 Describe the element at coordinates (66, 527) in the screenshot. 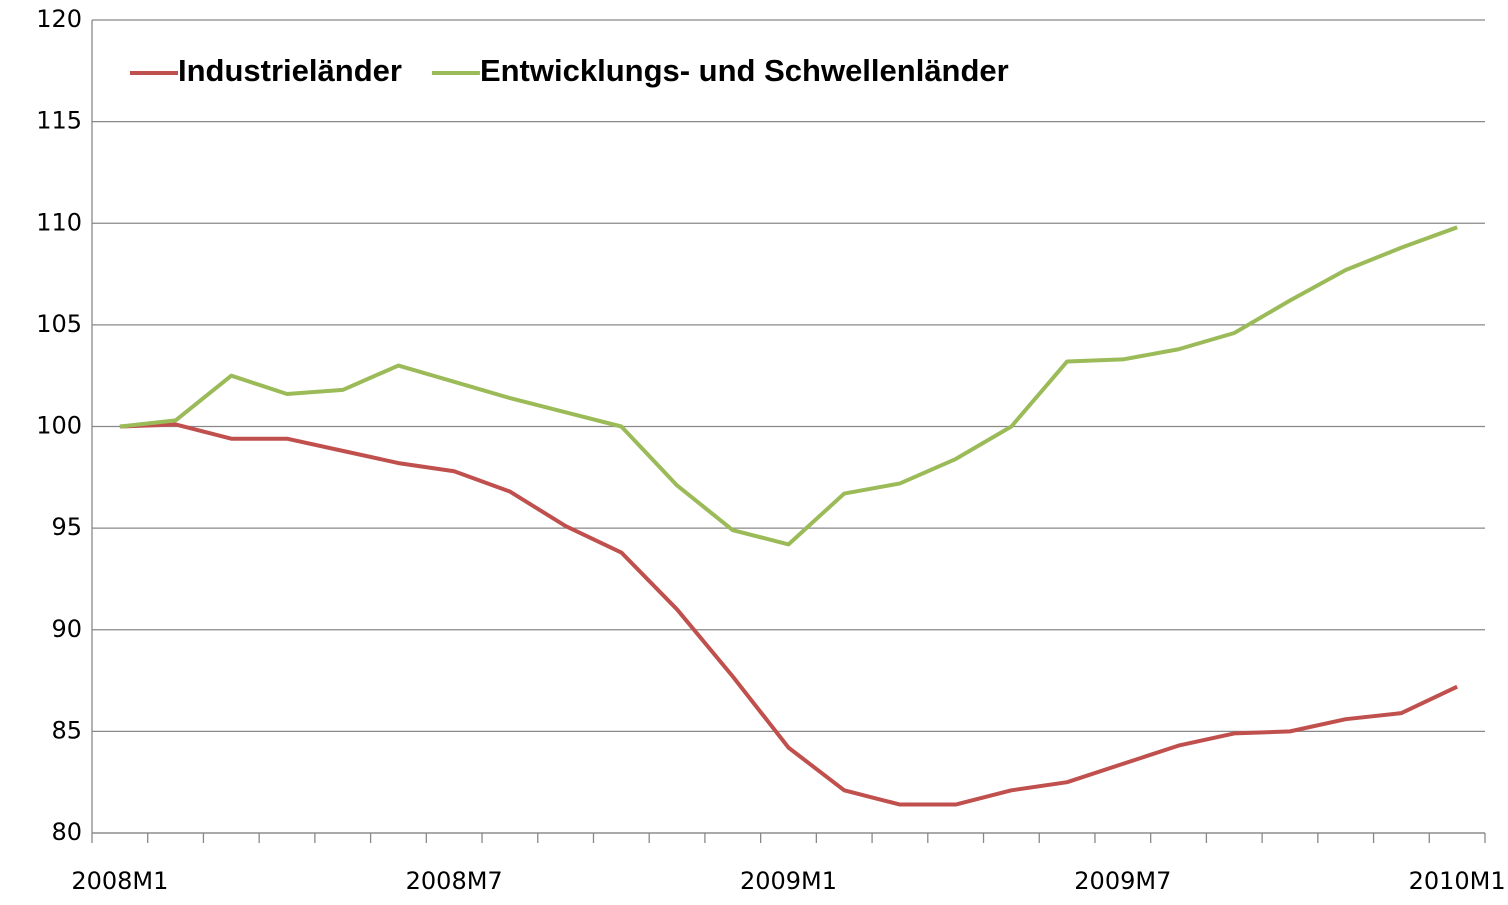

I see `y-tick-label: 95` at that location.